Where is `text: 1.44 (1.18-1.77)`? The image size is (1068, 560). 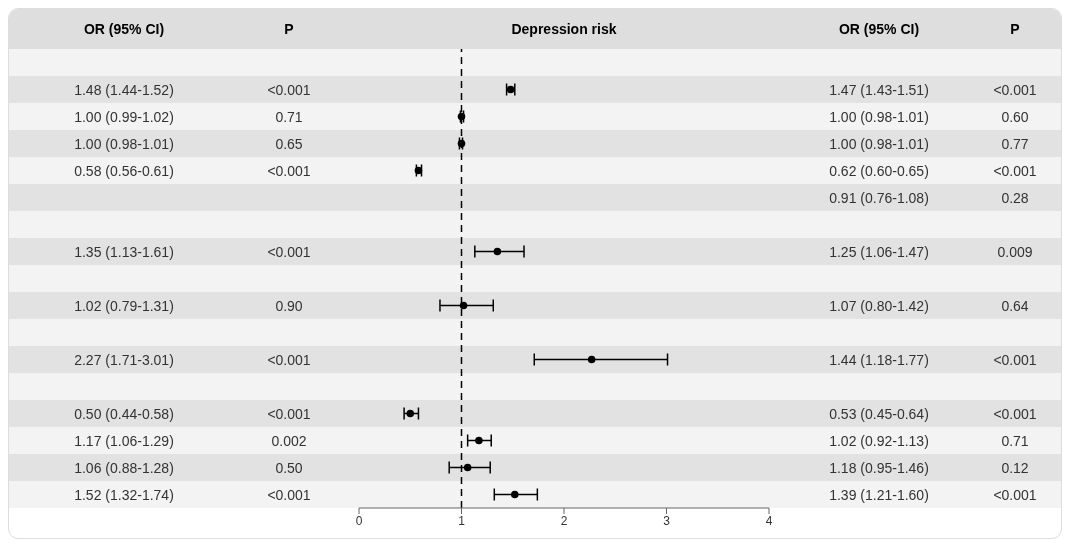 text: 1.44 (1.18-1.77) is located at coordinates (879, 359).